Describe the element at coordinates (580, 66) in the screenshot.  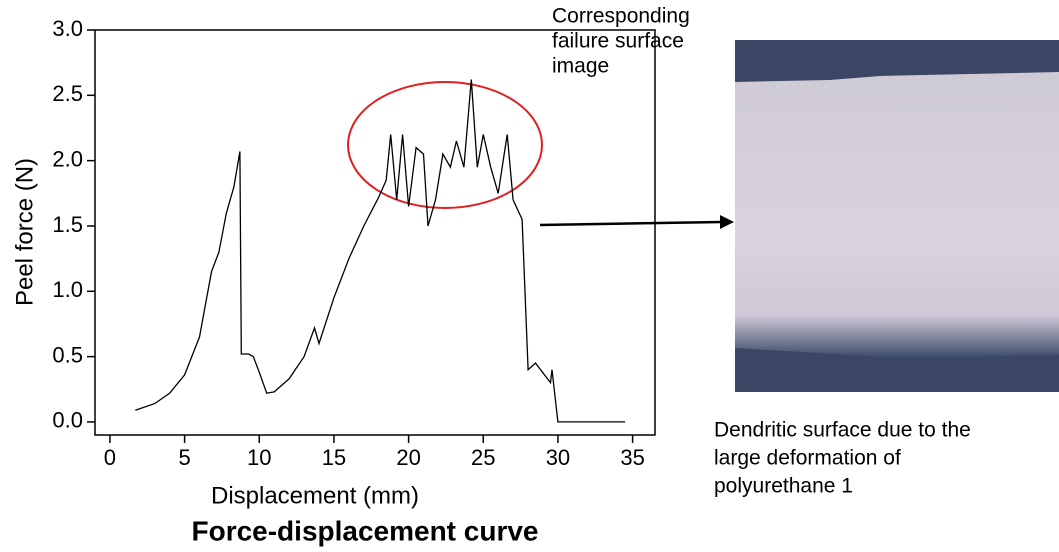
I see `annotation: image` at that location.